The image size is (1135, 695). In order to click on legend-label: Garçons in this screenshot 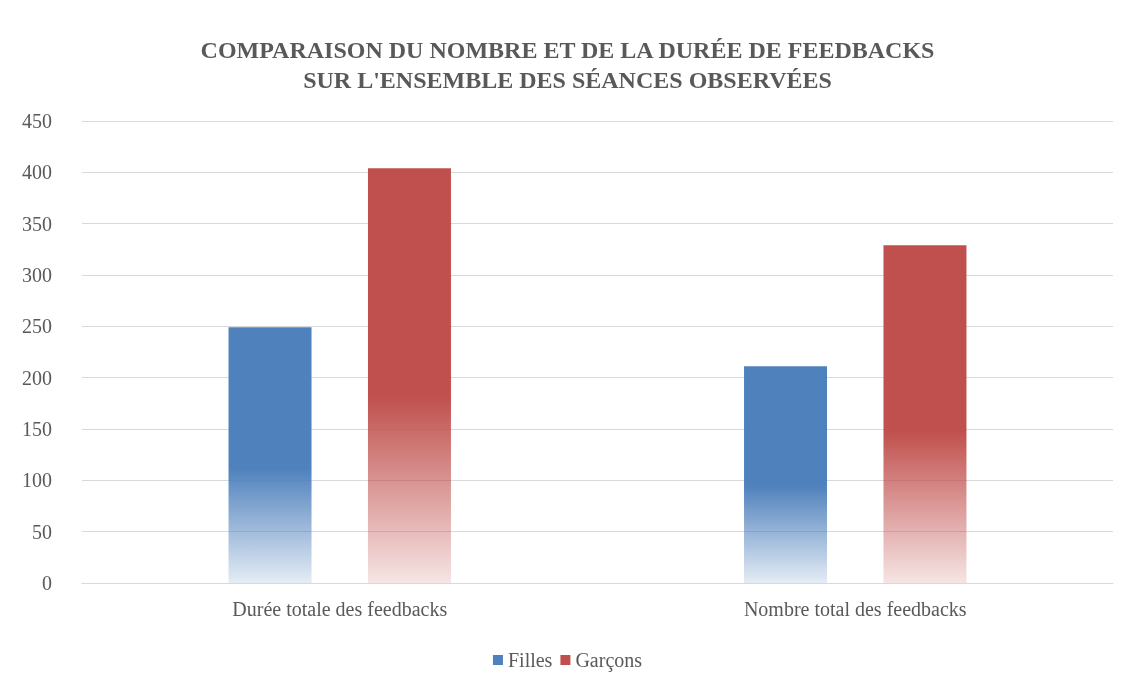, I will do `click(609, 660)`.